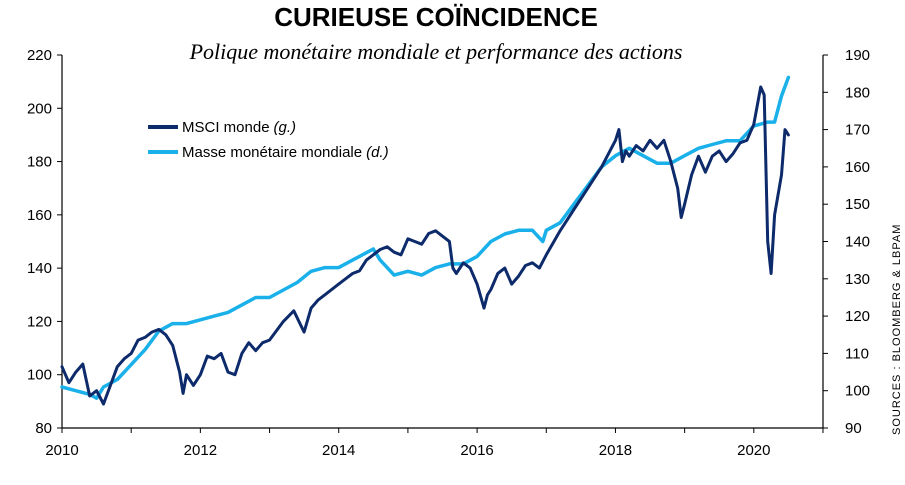 This screenshot has height=485, width=905. Describe the element at coordinates (857, 167) in the screenshot. I see `right-tick-label: 160` at that location.